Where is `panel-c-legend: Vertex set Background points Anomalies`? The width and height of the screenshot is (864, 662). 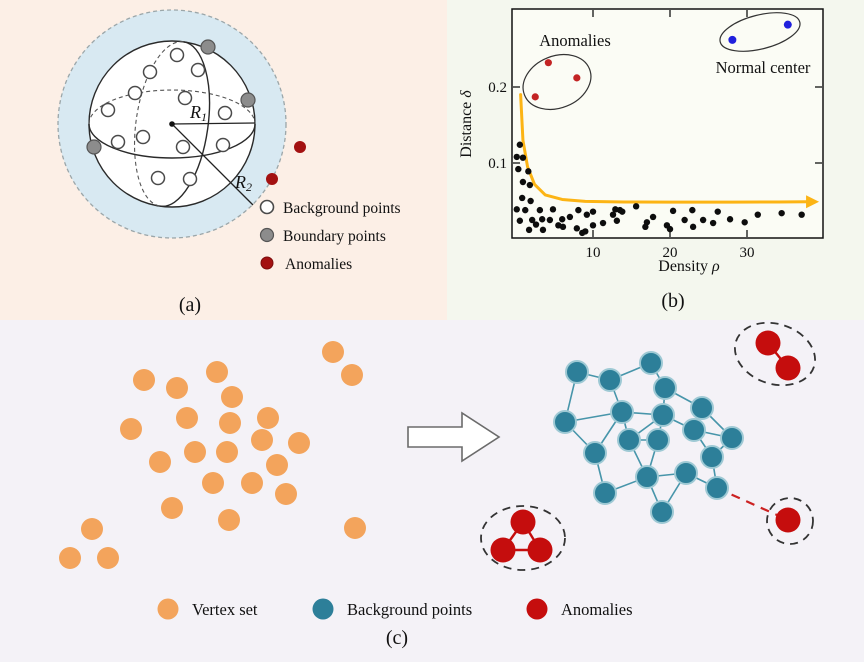
panel-c-legend: Vertex set Background points Anomalies is located at coordinates (395, 609).